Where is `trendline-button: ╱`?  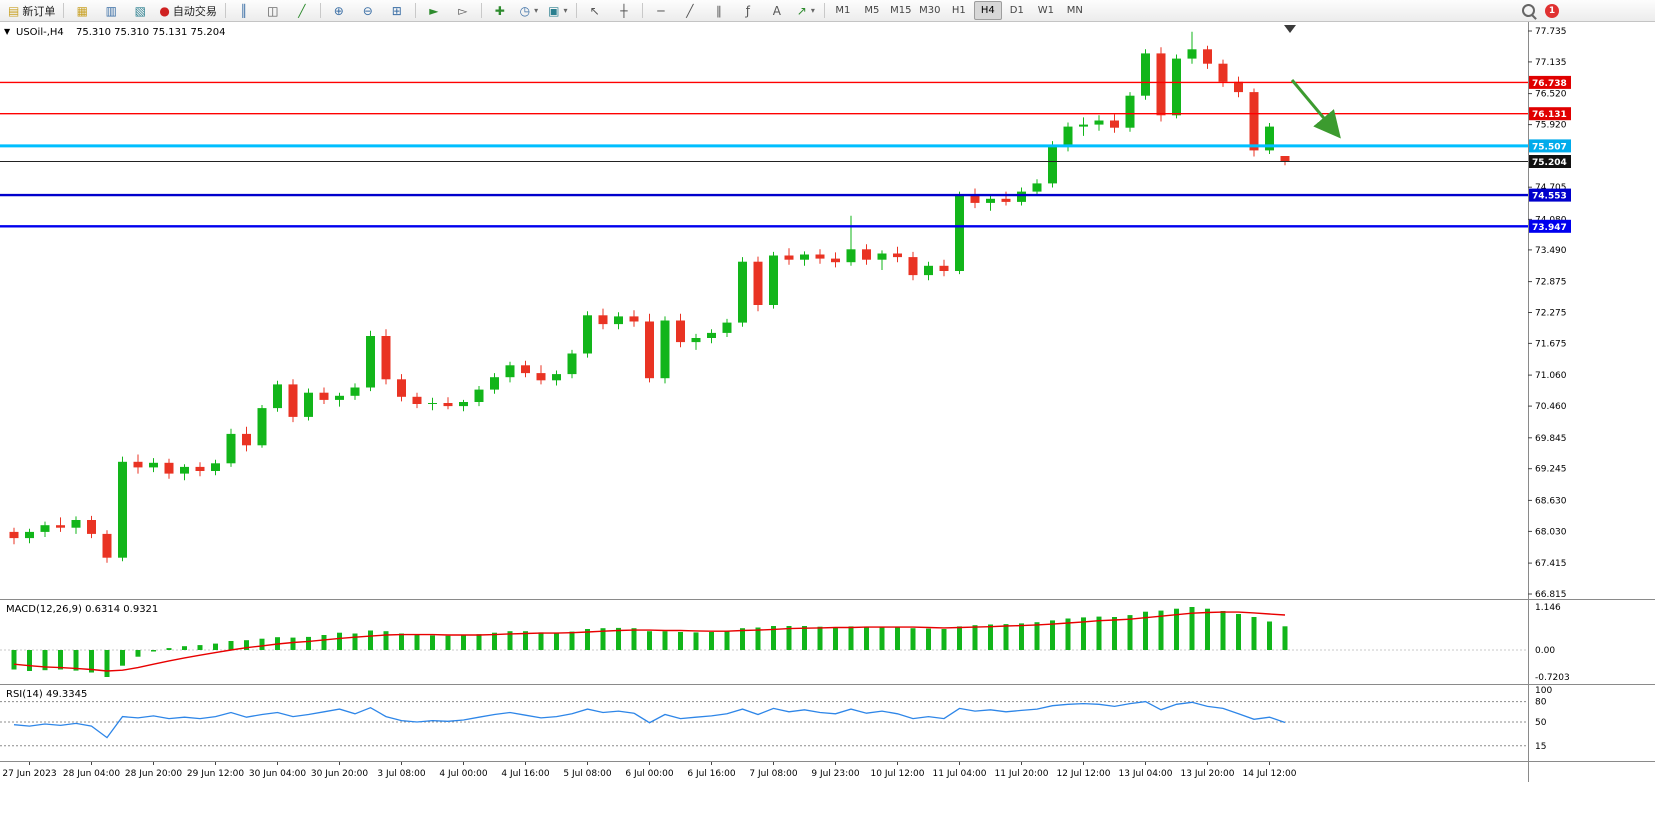 trendline-button: ╱ is located at coordinates (690, 11).